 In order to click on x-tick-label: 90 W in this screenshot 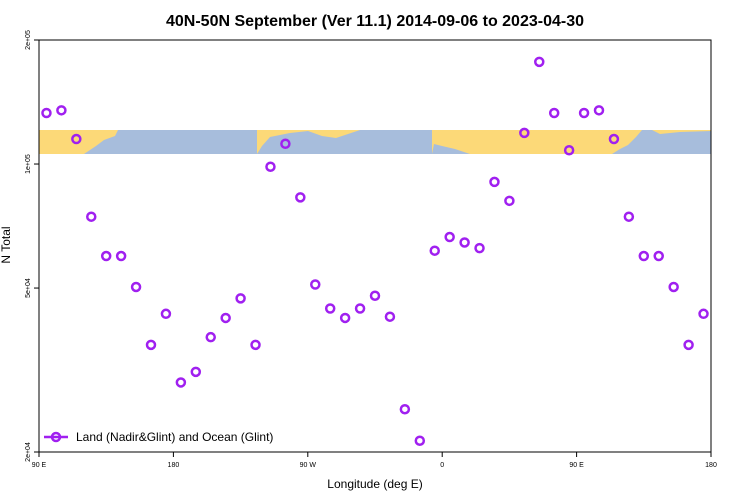, I will do `click(308, 465)`.